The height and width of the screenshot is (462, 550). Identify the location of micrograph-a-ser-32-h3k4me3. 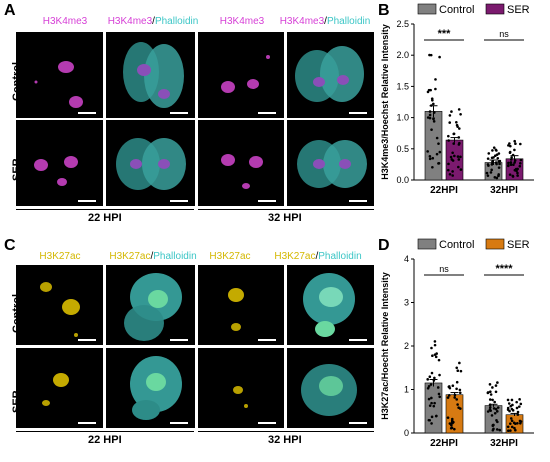
(241, 163).